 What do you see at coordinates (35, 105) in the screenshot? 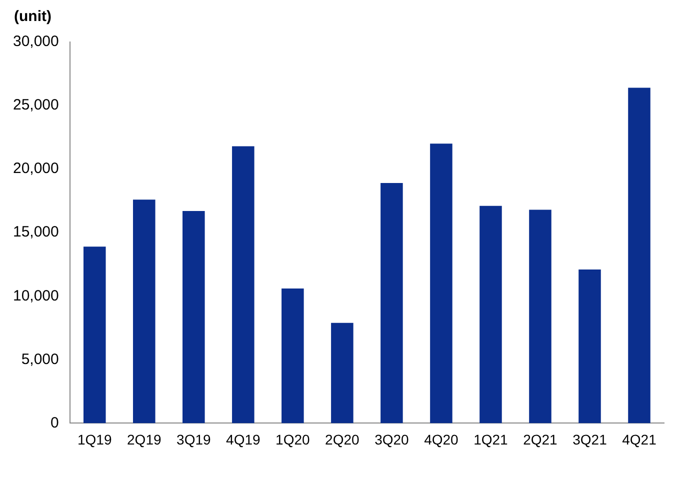
I see `y-tick-label: 25,000` at bounding box center [35, 105].